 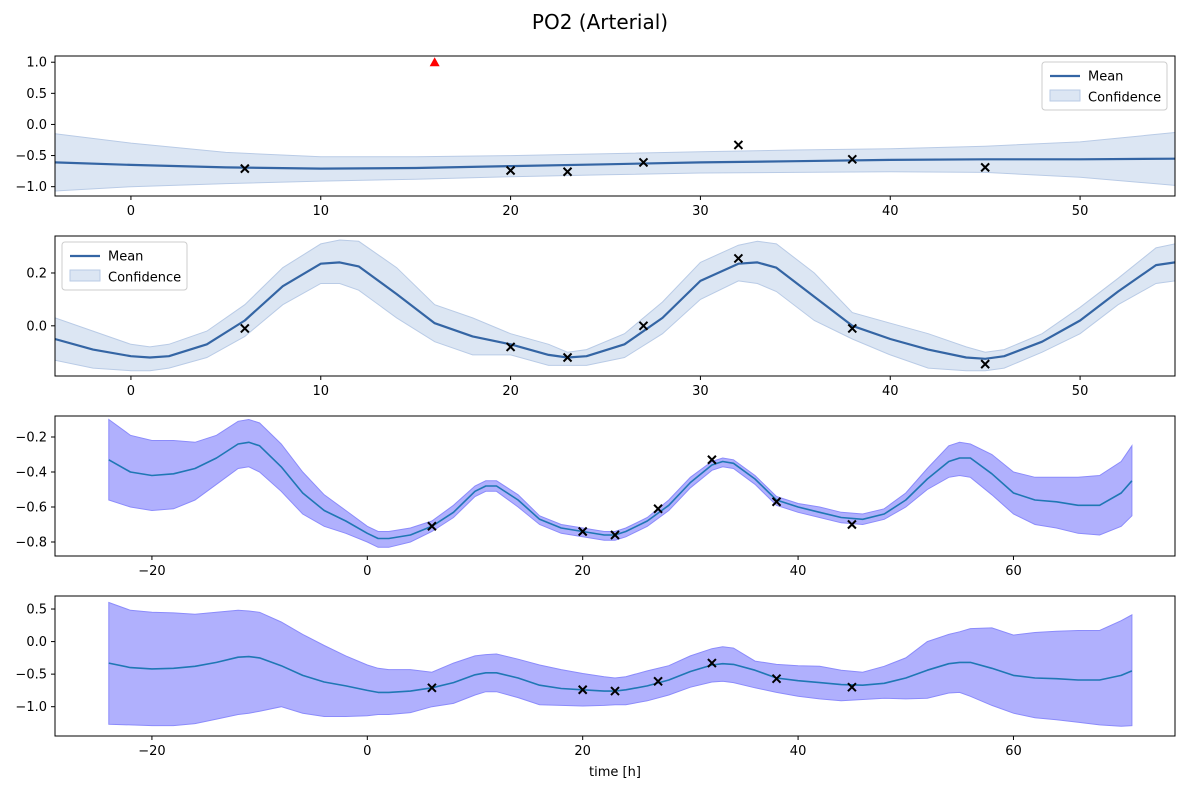 What do you see at coordinates (151, 571) in the screenshot?
I see `panel-3-x-tick-label: −20` at bounding box center [151, 571].